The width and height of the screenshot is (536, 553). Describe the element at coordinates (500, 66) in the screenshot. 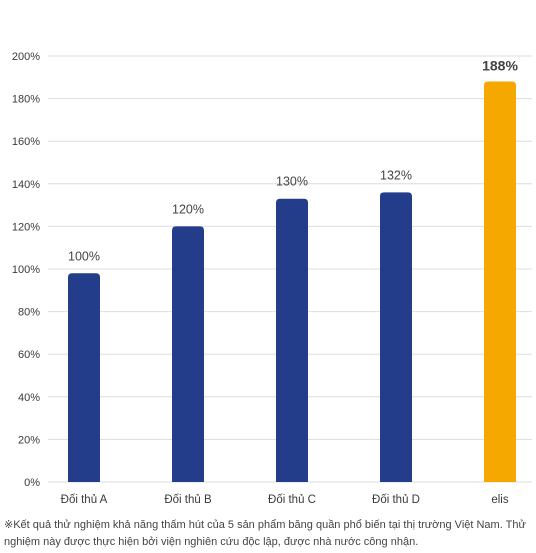

I see `data-label: 188%` at that location.